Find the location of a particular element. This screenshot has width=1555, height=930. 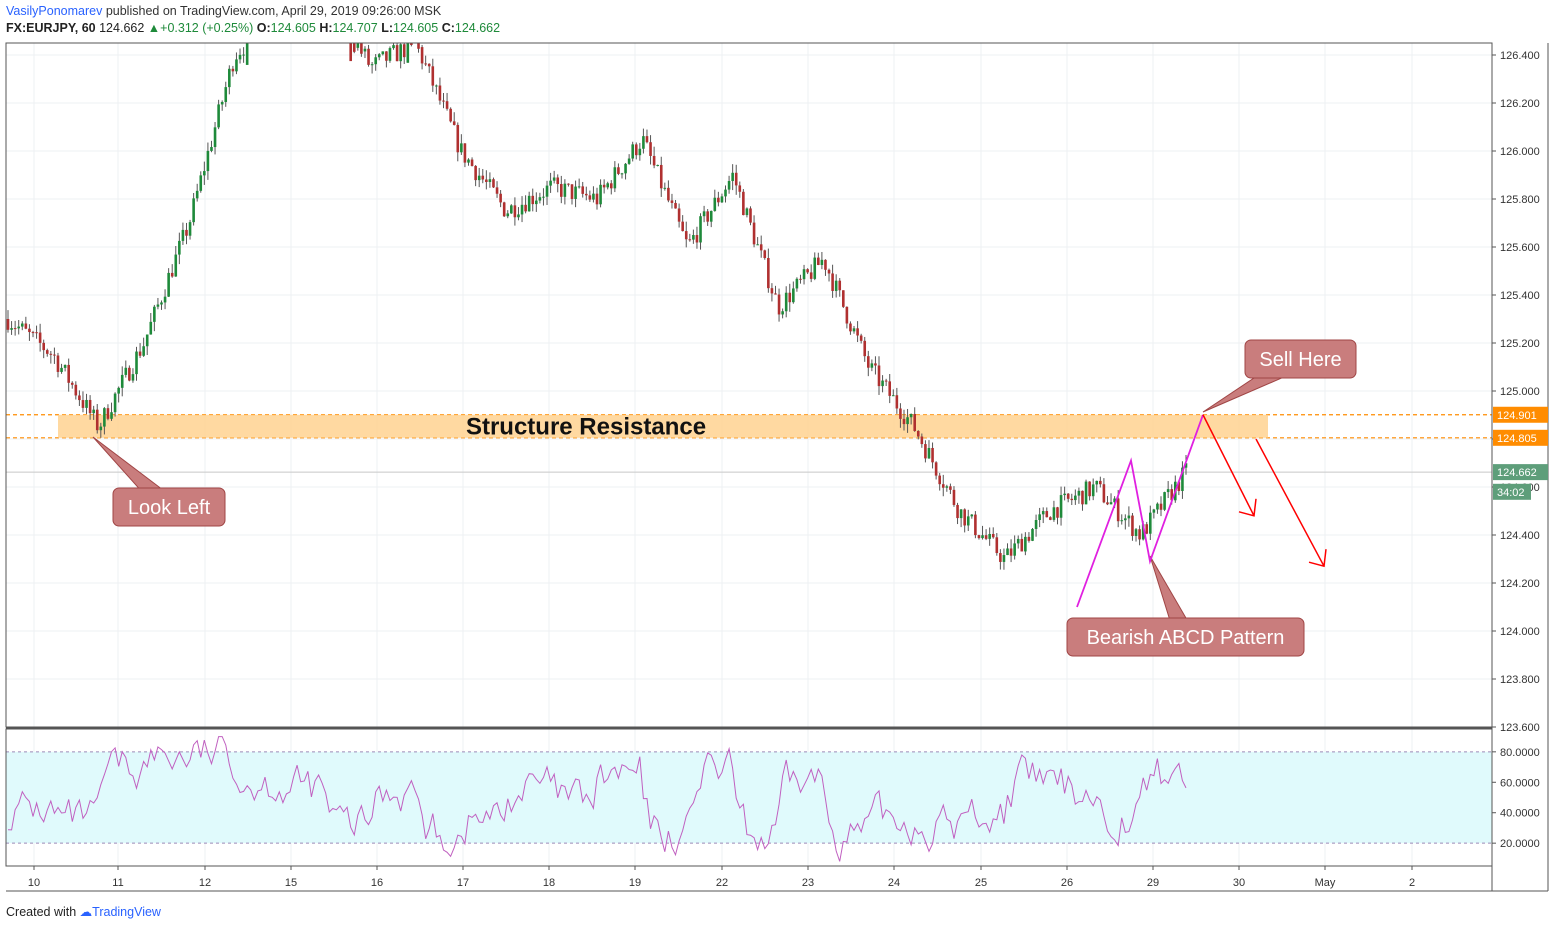

symbol-label: FX:EURJPY, 60 is located at coordinates (51, 28).